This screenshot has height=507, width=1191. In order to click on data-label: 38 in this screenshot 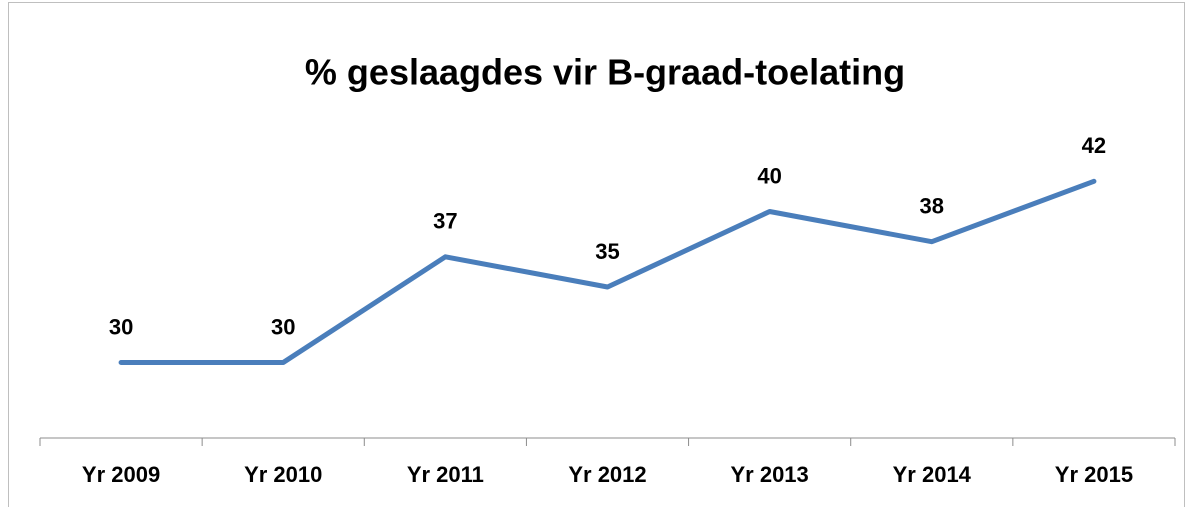, I will do `click(932, 206)`.